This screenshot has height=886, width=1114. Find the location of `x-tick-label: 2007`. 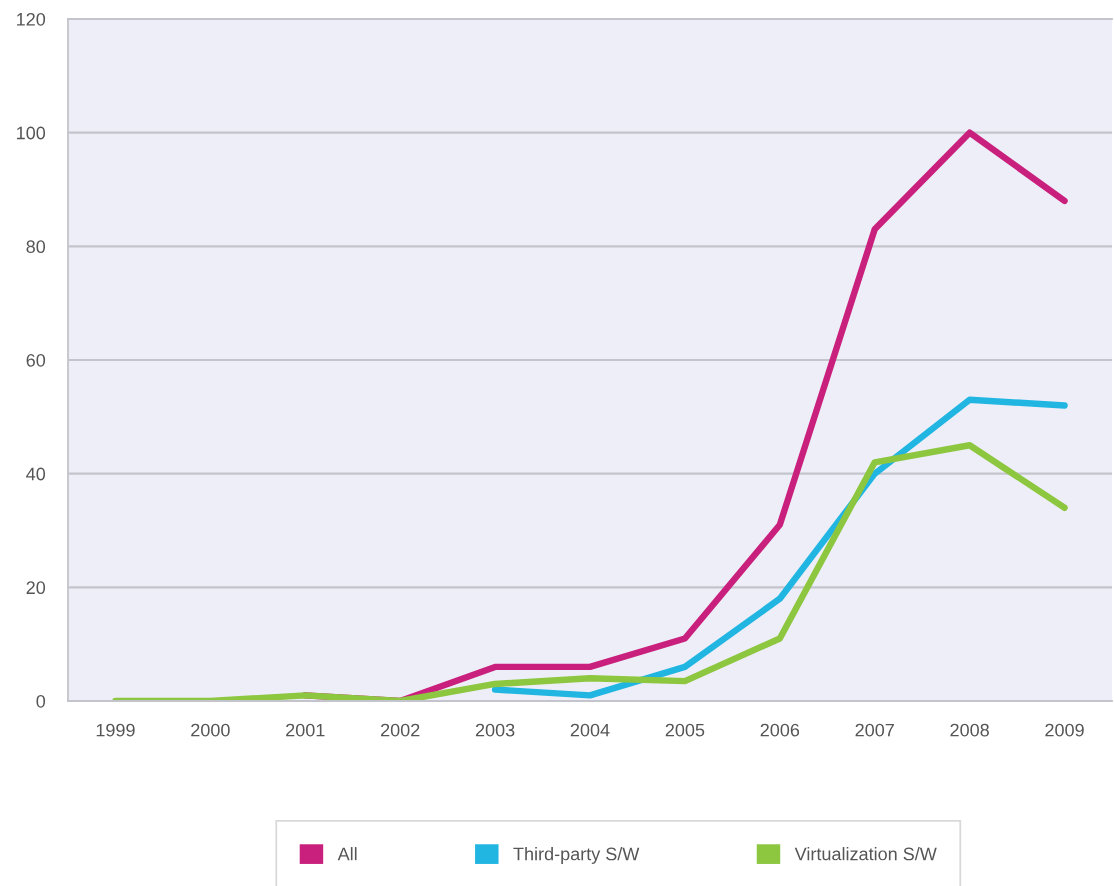

x-tick-label: 2007 is located at coordinates (874, 730).